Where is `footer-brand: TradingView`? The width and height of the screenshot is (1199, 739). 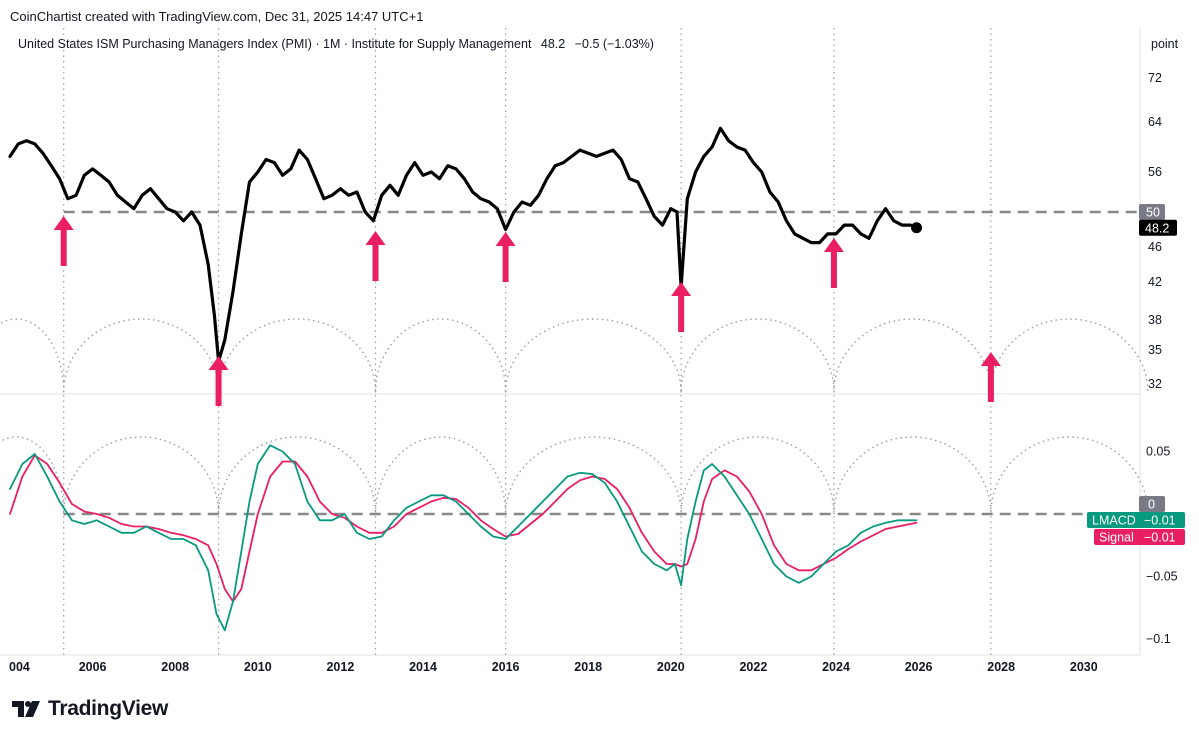 footer-brand: TradingView is located at coordinates (90, 709).